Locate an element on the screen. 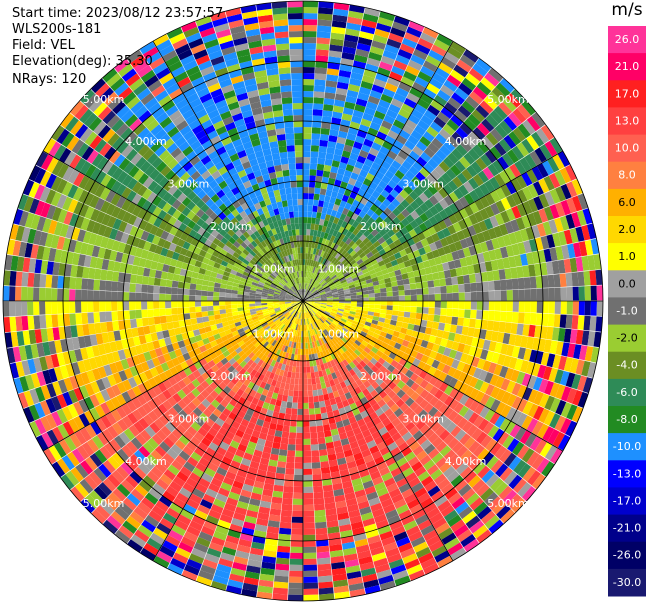  colorbar-tick-label: 17.0 is located at coordinates (627, 93).